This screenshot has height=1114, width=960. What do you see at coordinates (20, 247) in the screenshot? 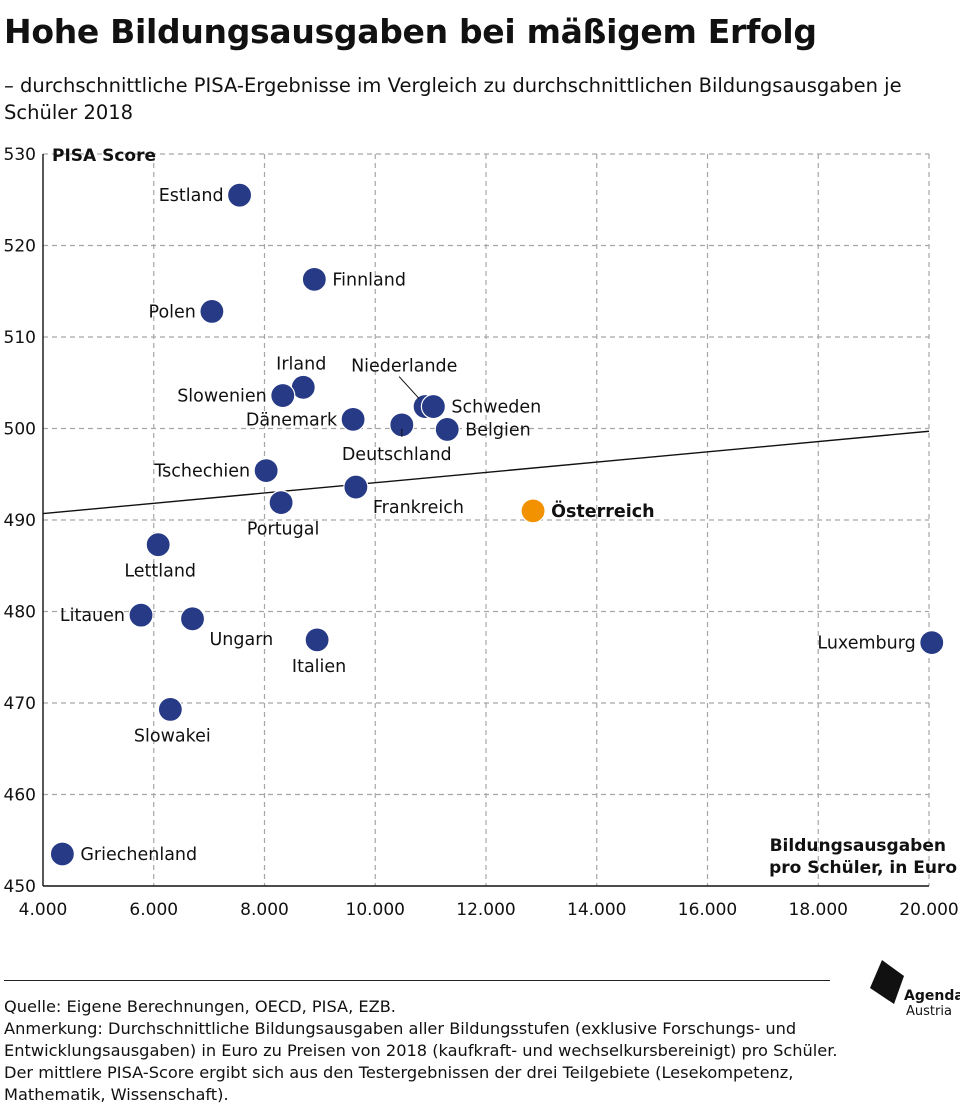
I see `y-tick-label: 520` at bounding box center [20, 247].